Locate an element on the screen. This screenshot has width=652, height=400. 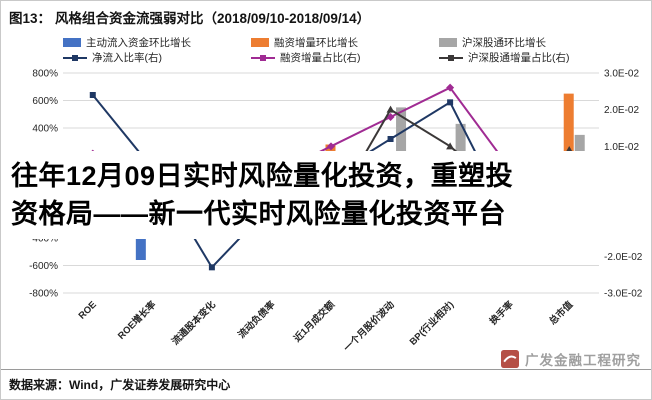
svg-text: 流动负债率 is located at coordinates (256, 319).